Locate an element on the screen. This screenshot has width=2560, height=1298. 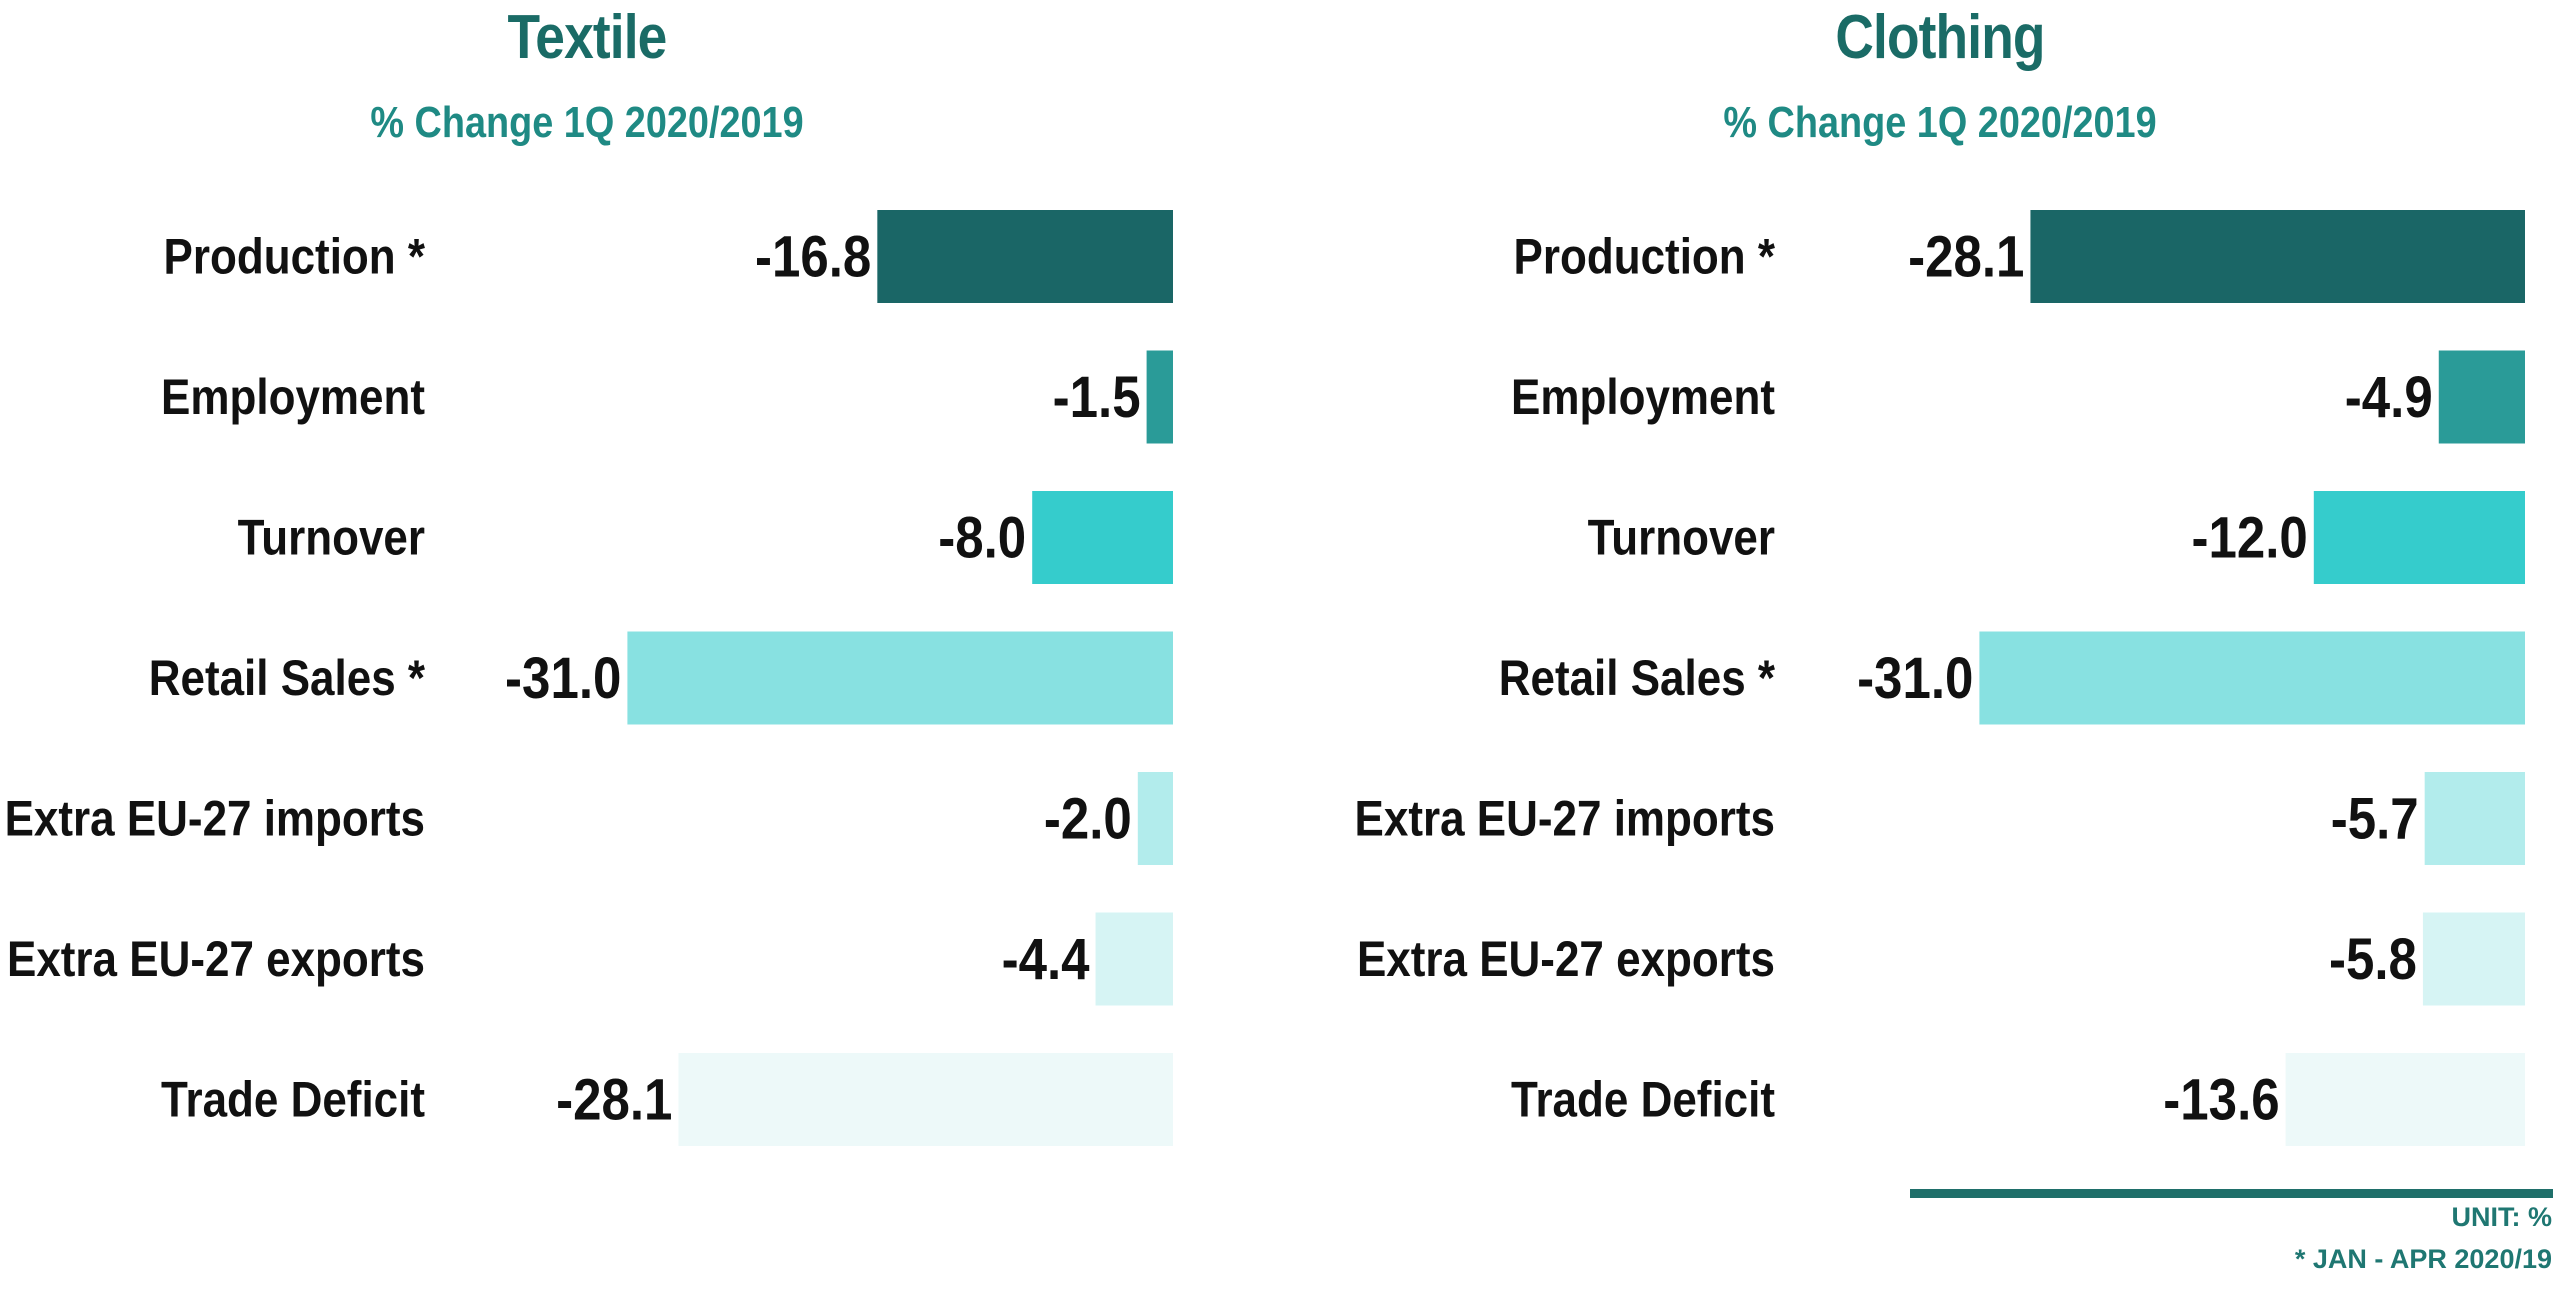
clothing-value-label: -13.6 is located at coordinates (2221, 1099).